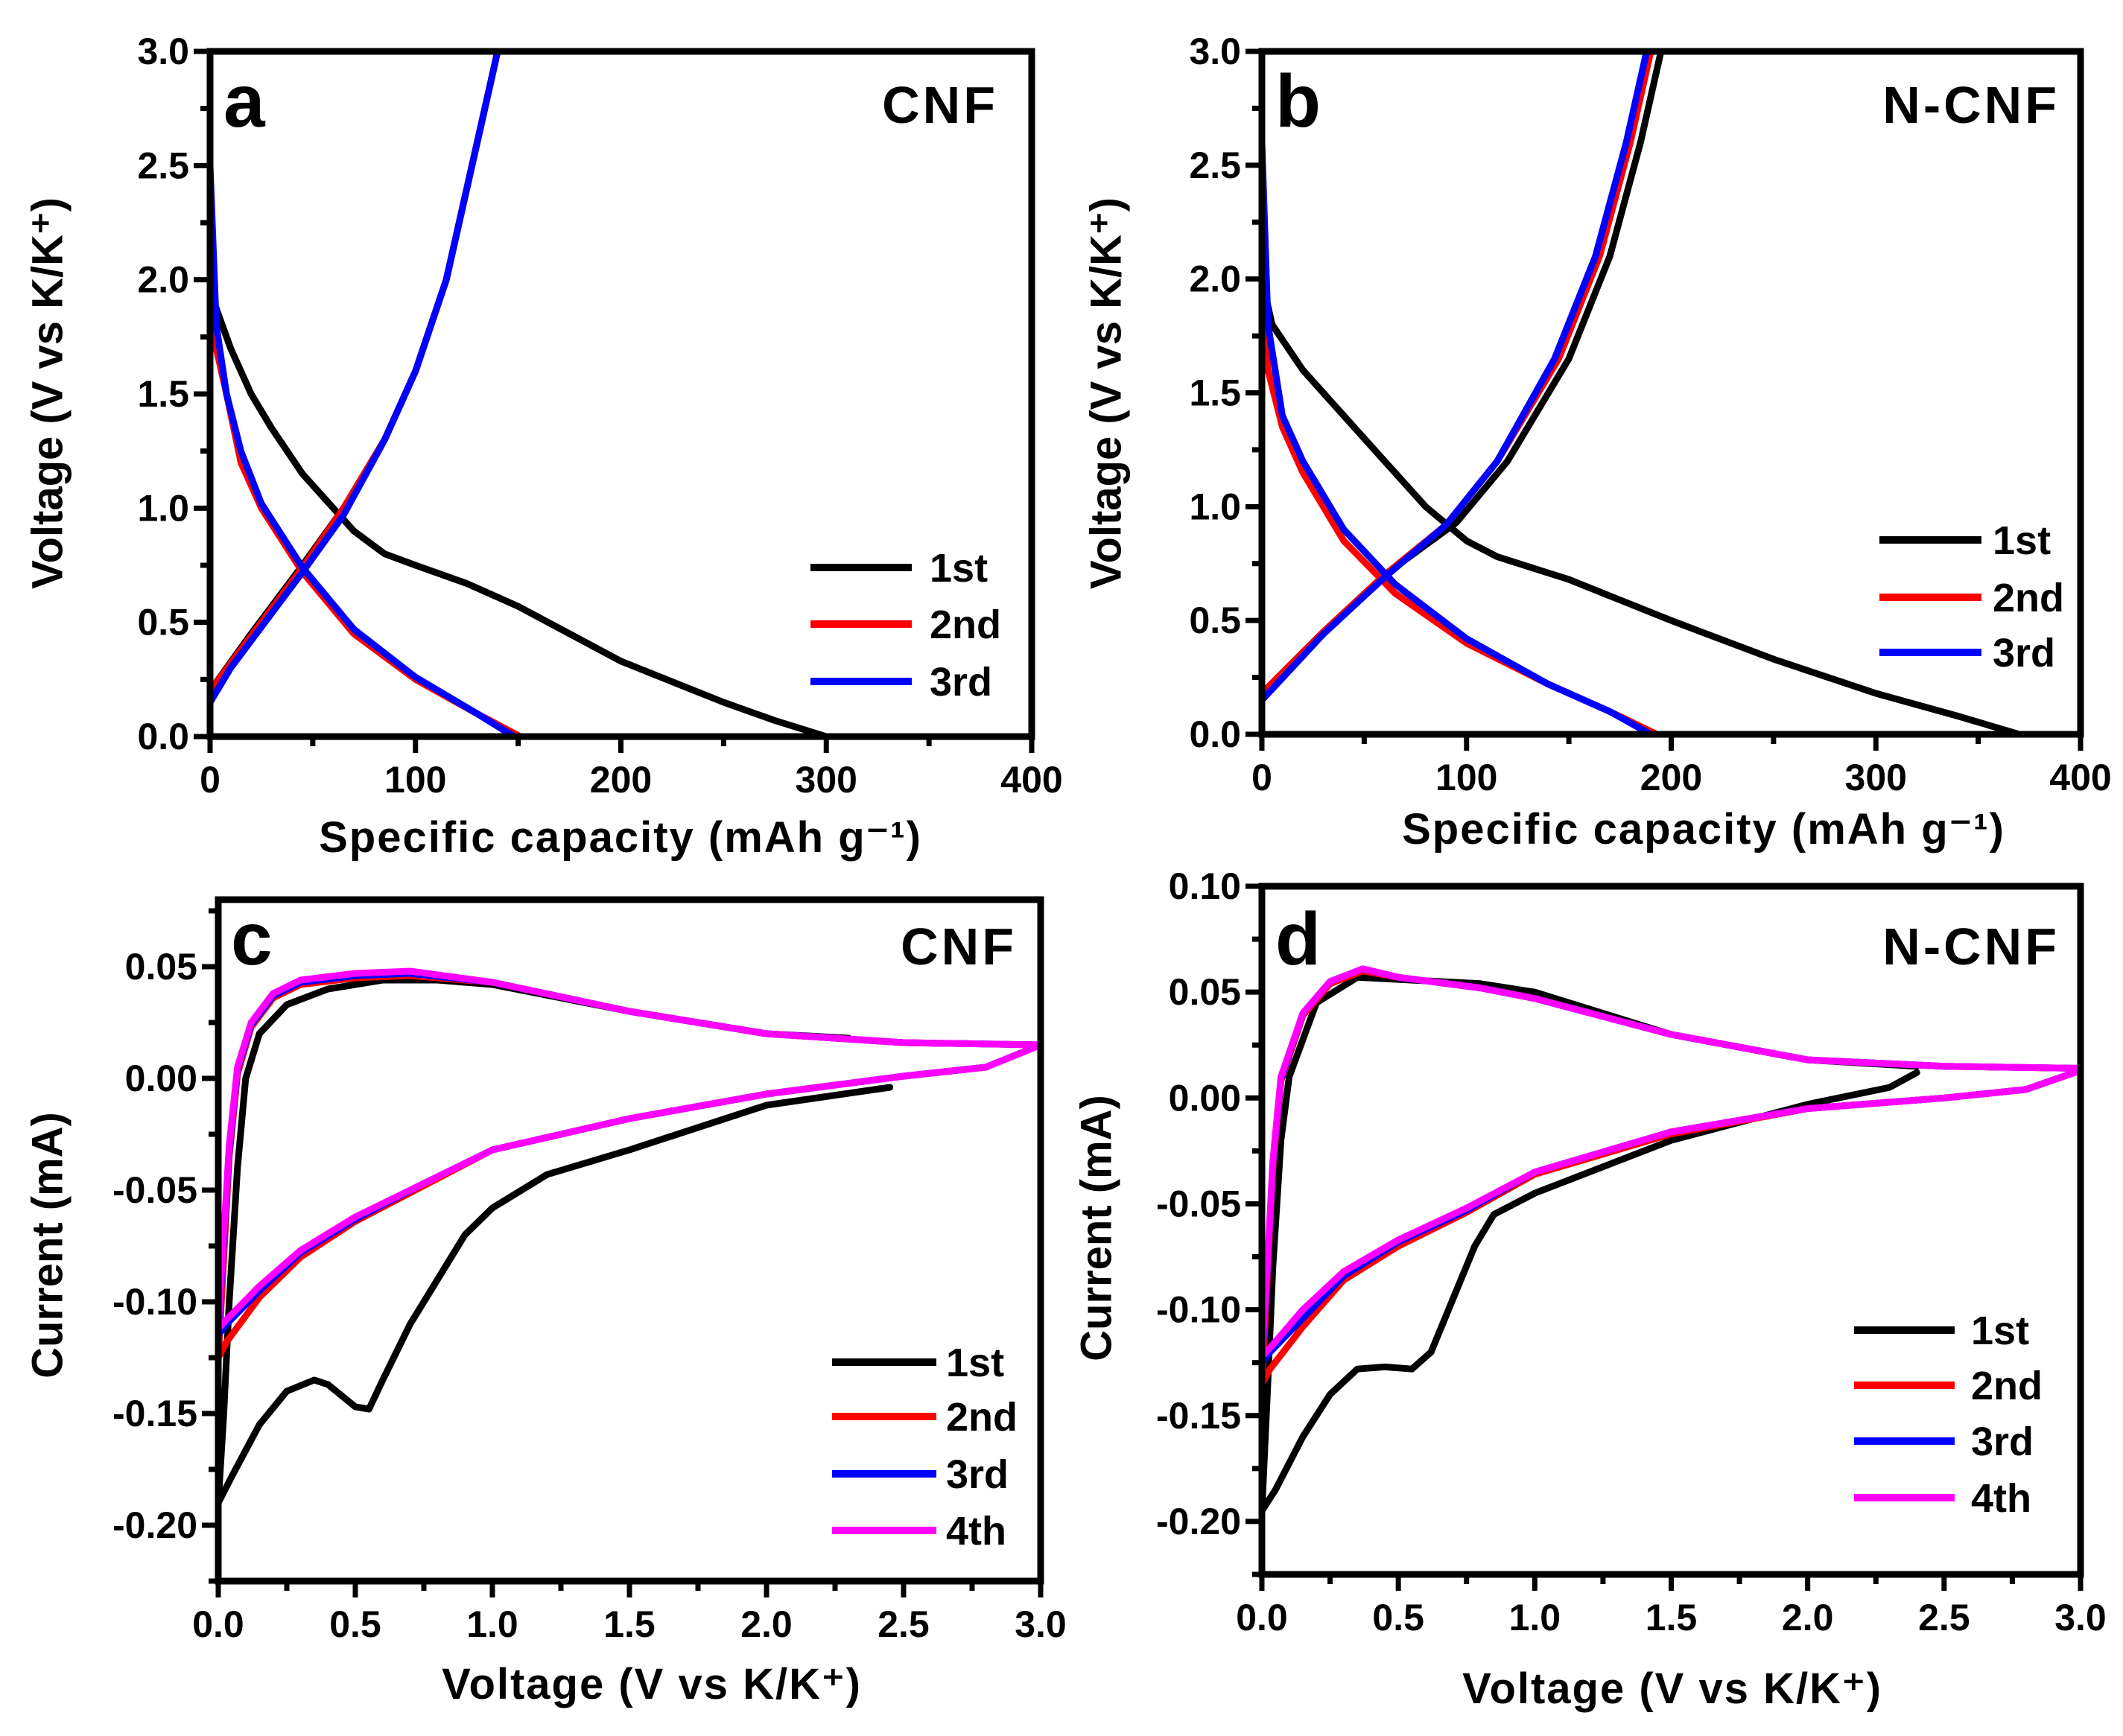 The height and width of the screenshot is (1736, 2123). Describe the element at coordinates (415, 780) in the screenshot. I see `x-tick-label: 100` at that location.